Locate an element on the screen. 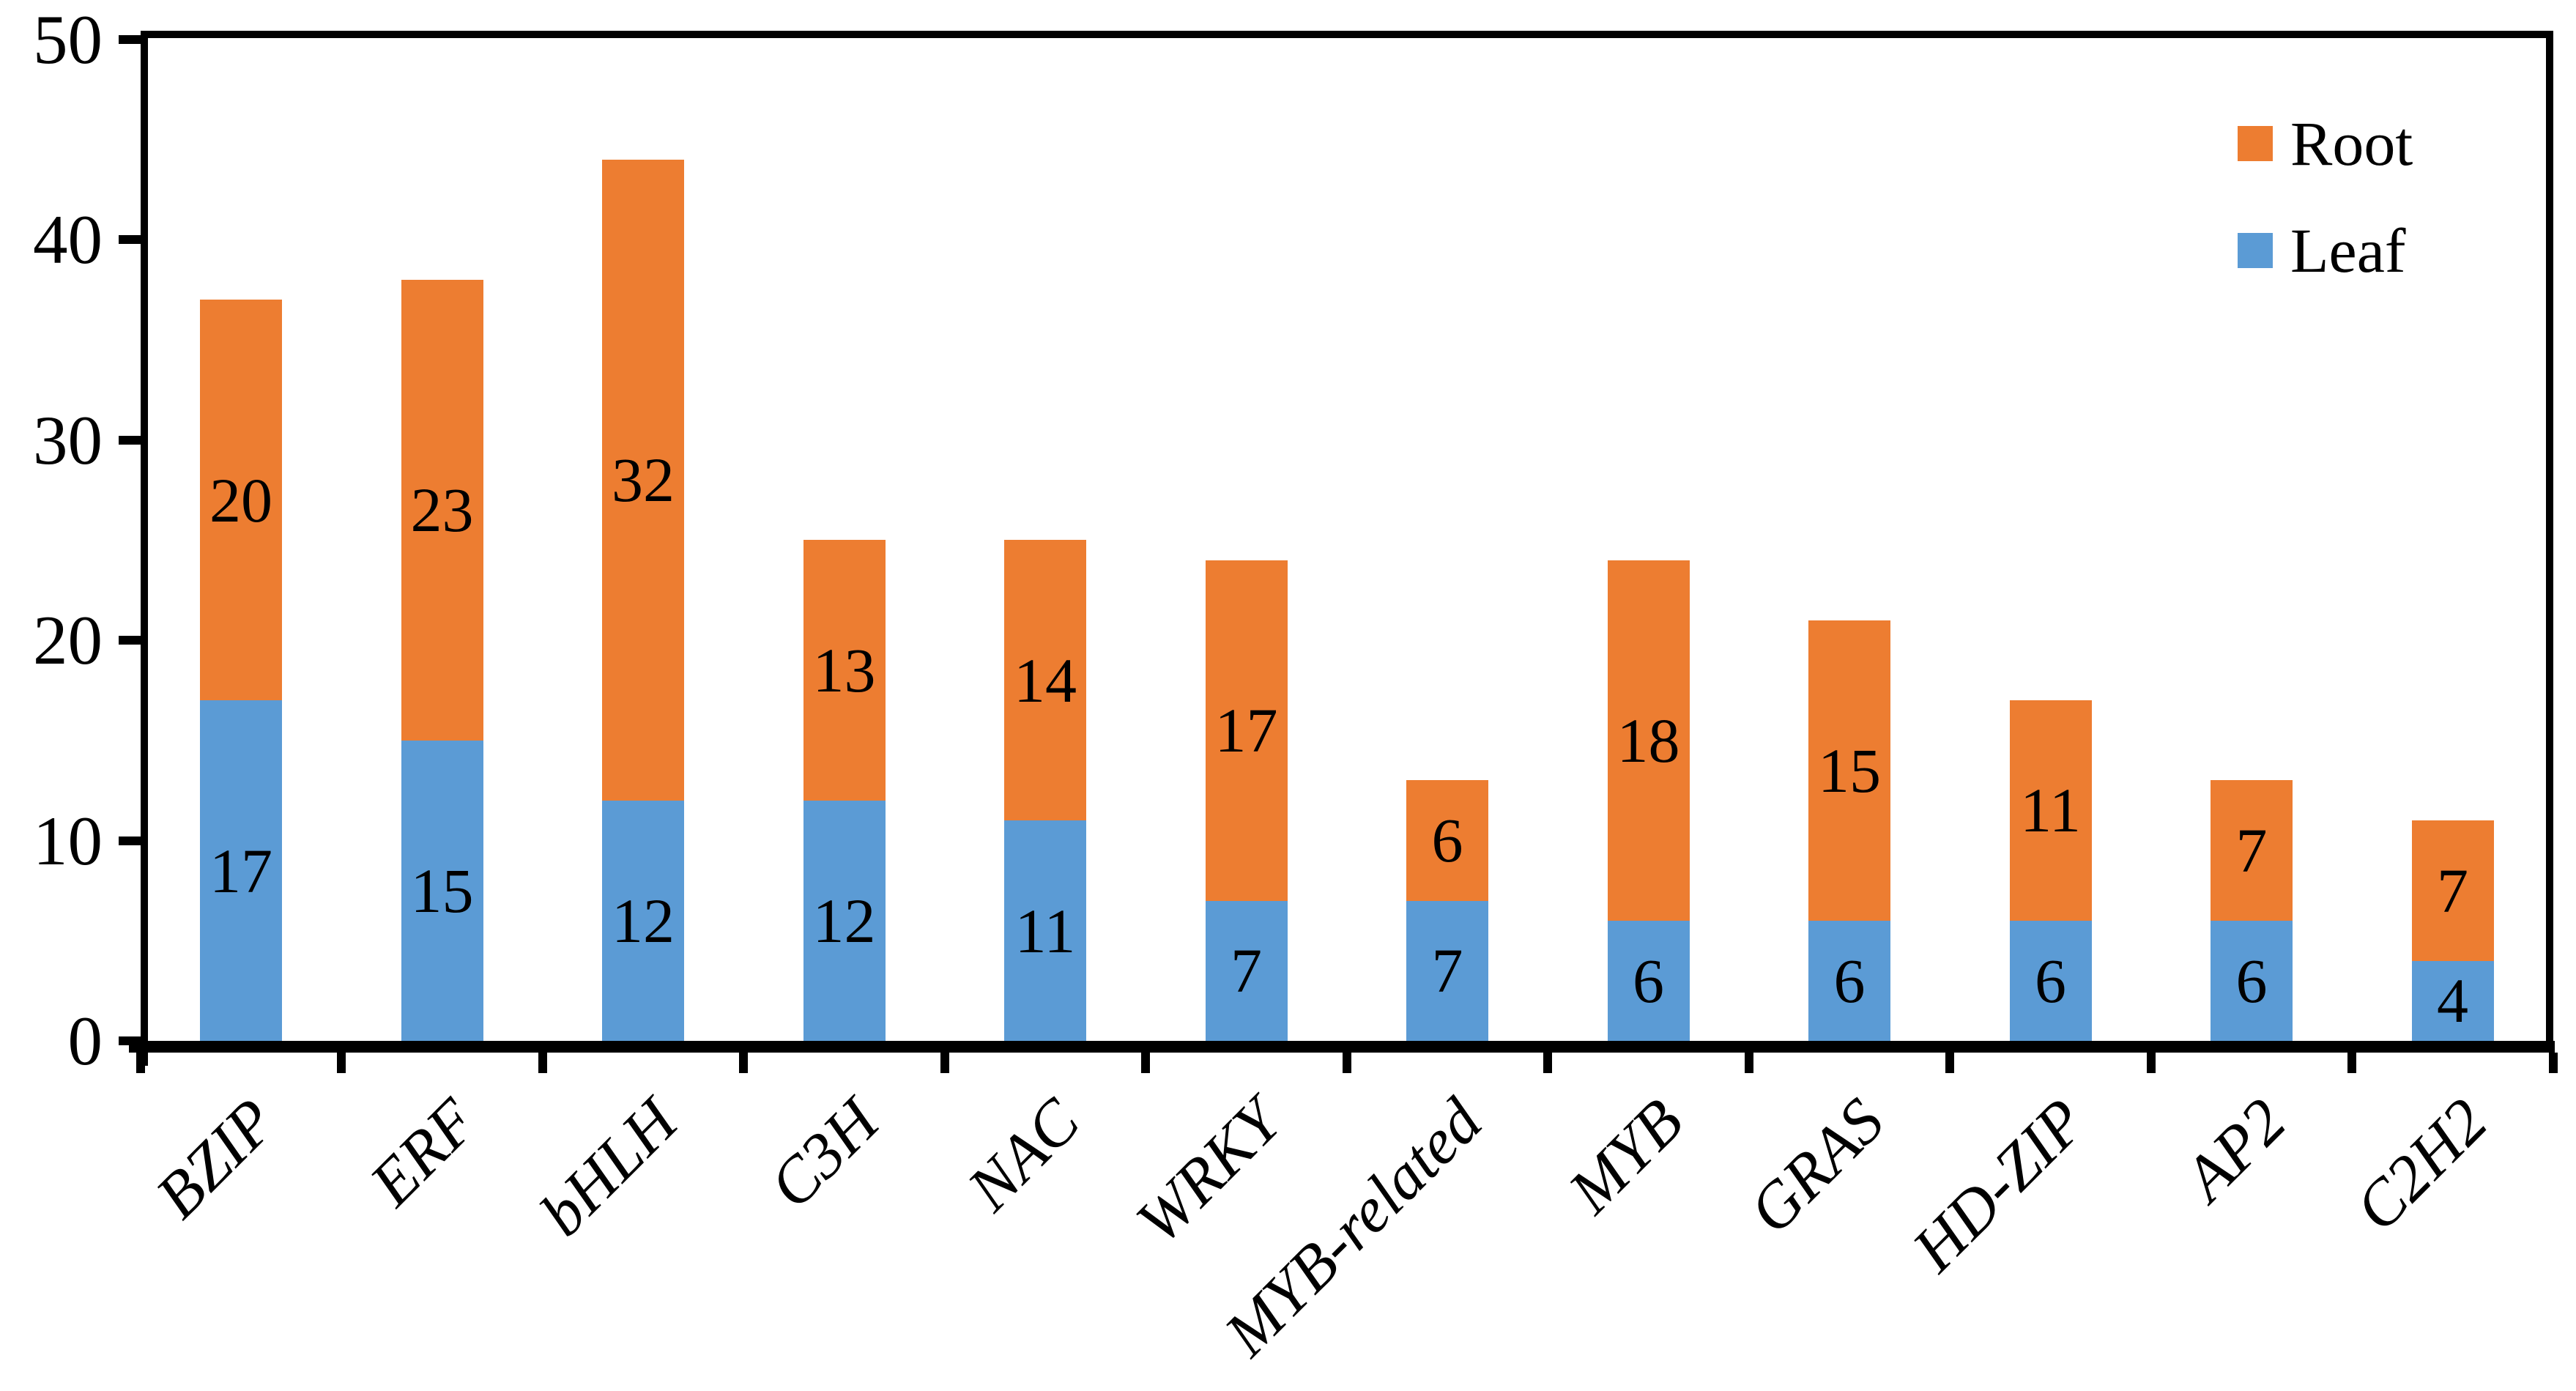  leaf-value-label: 4 is located at coordinates (2452, 1000).